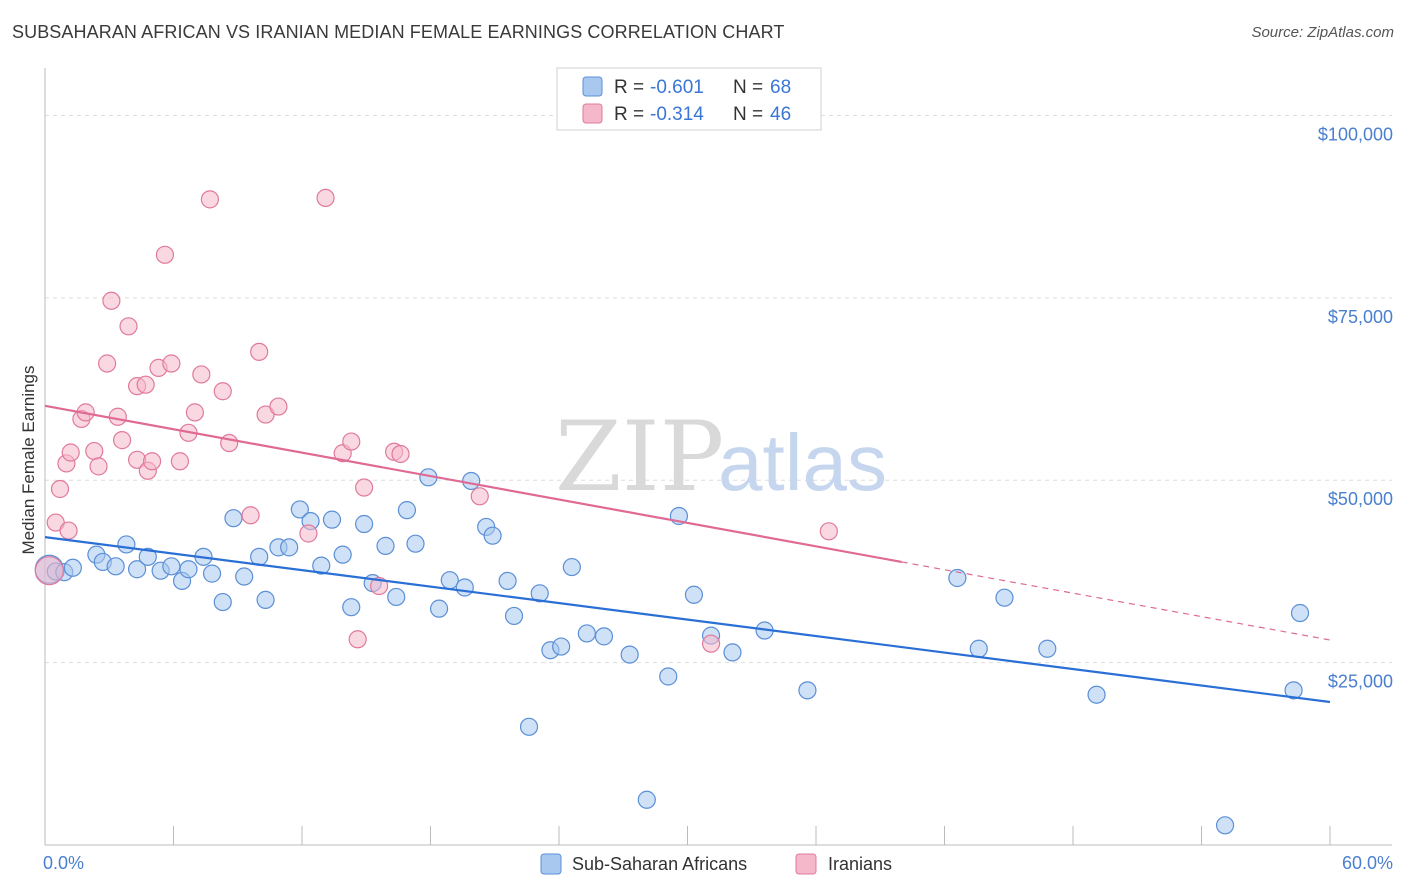  What do you see at coordinates (748, 114) in the screenshot?
I see `legend-n-label-2: N =` at bounding box center [748, 114].